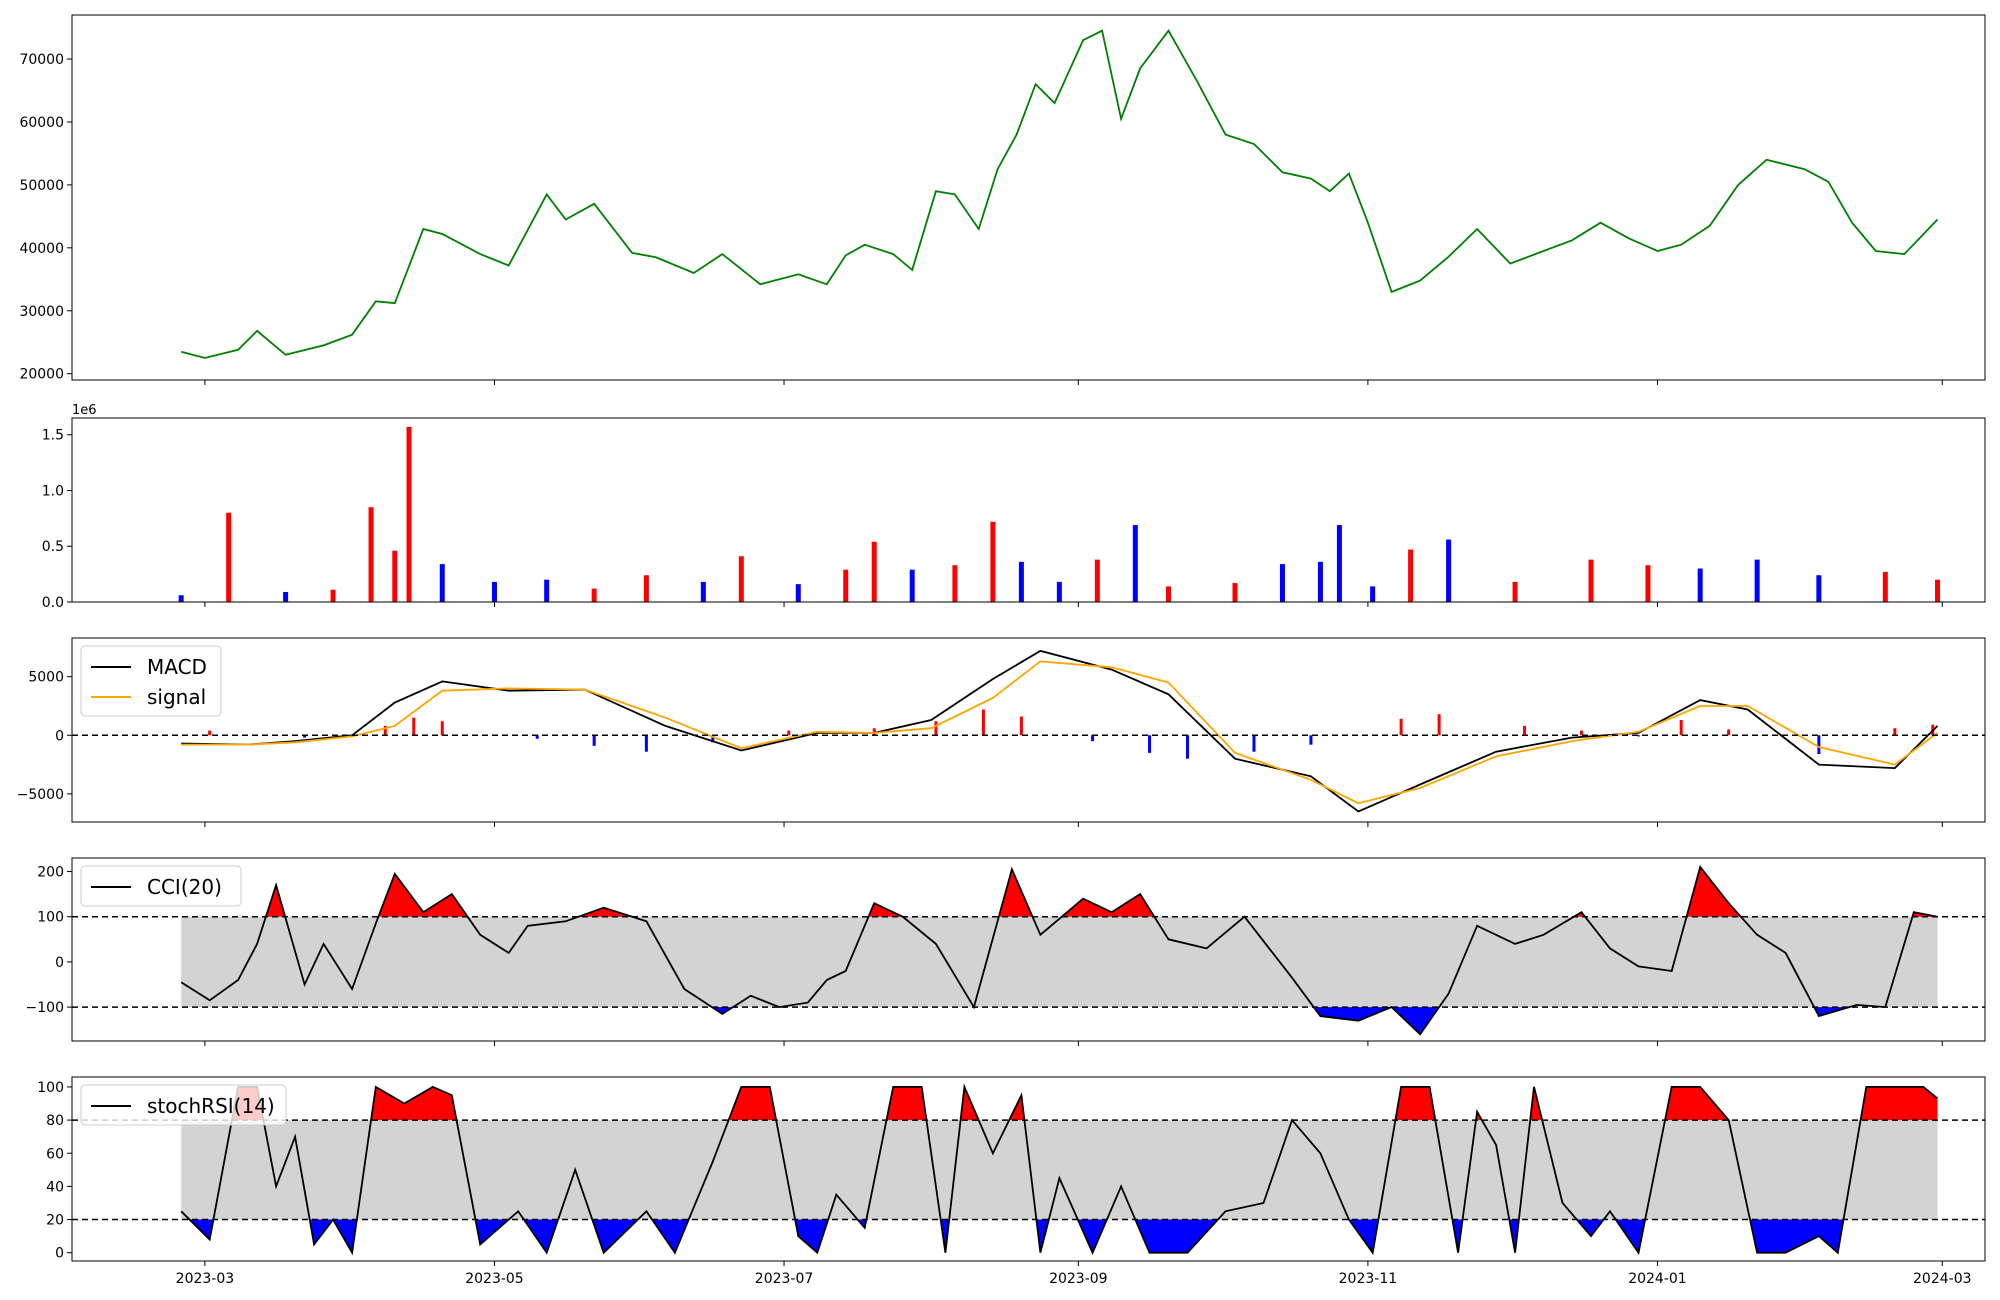 The image size is (2000, 1300). Describe the element at coordinates (41, 123) in the screenshot. I see `y-tick-label: 60000` at that location.